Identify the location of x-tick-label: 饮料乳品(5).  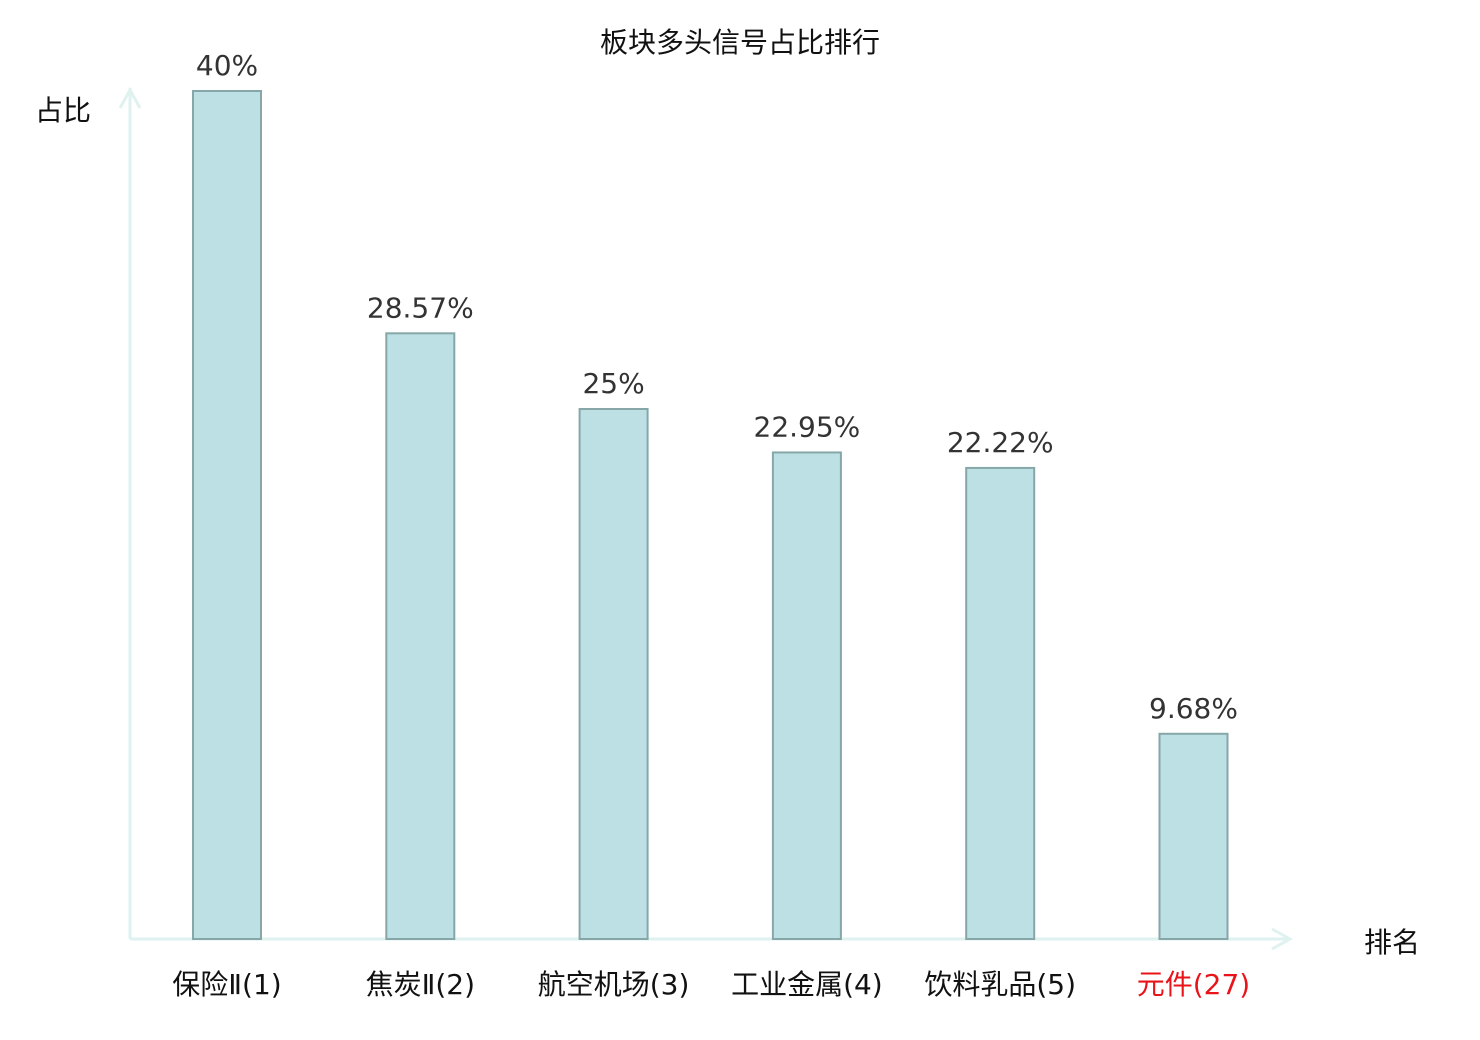
(1000, 984).